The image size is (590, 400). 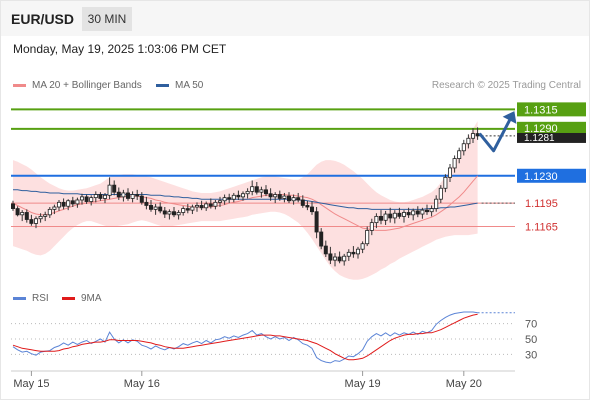 What do you see at coordinates (245, 337) in the screenshot?
I see `rsi-ma9-line` at bounding box center [245, 337].